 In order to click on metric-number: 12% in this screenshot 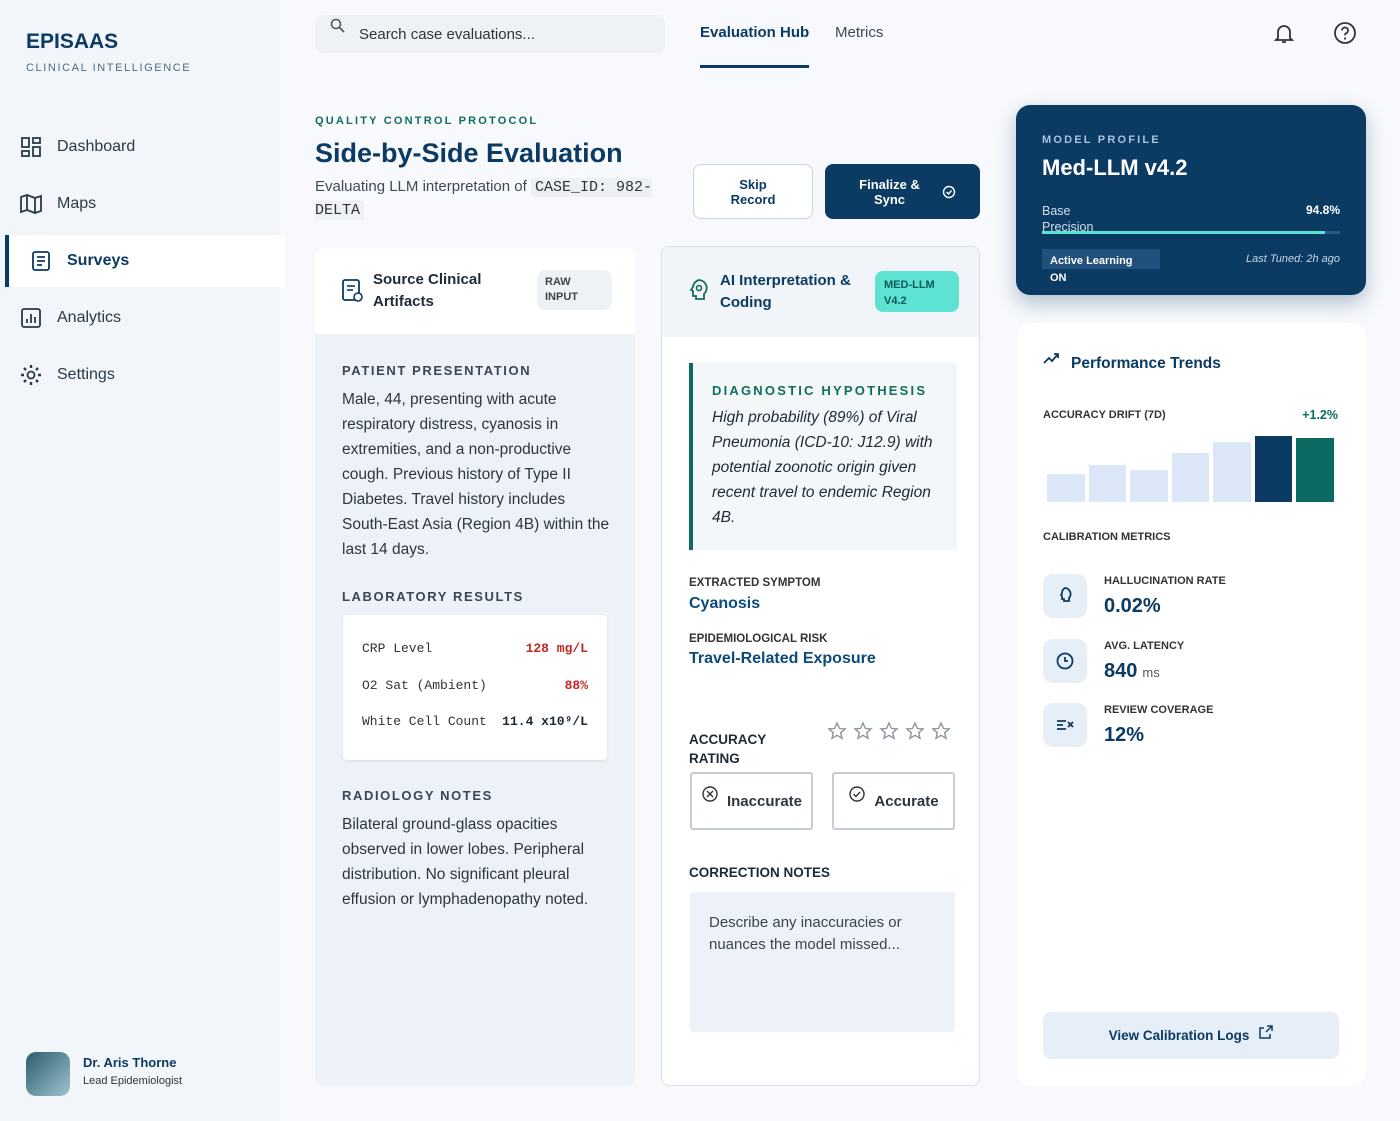, I will do `click(1124, 735)`.